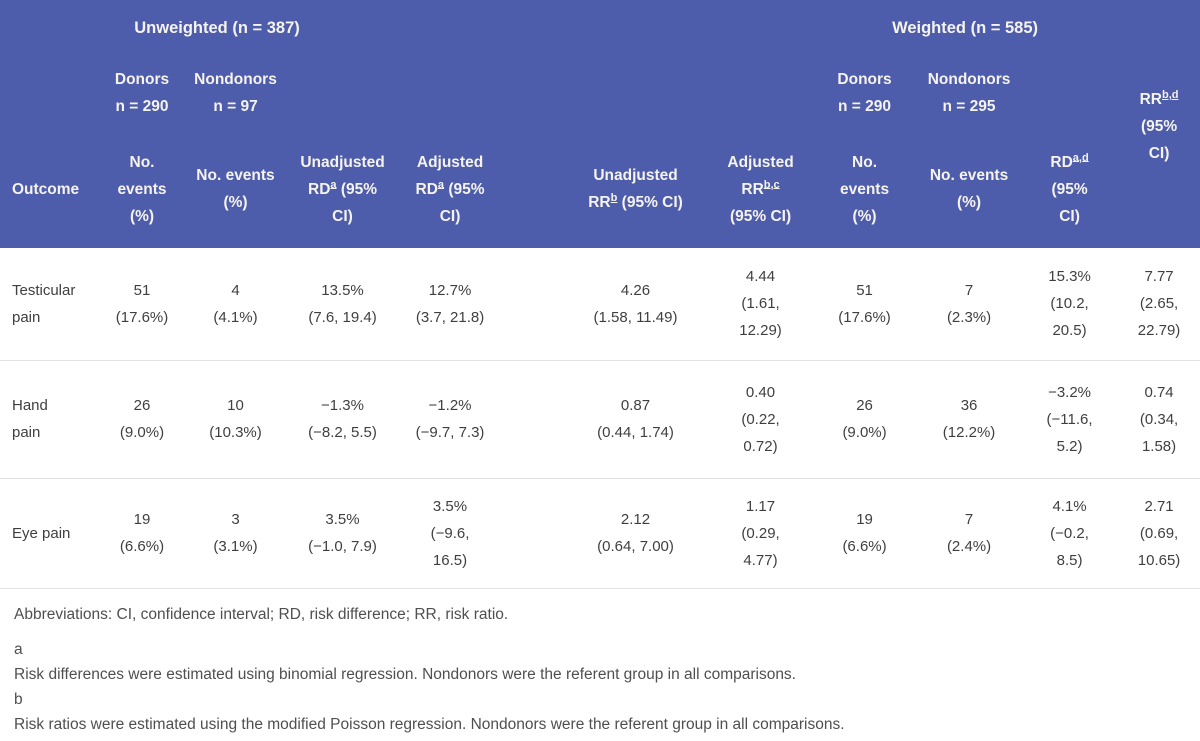  What do you see at coordinates (965, 28) in the screenshot?
I see `group-header-weighted: Weighted (n = 585)` at bounding box center [965, 28].